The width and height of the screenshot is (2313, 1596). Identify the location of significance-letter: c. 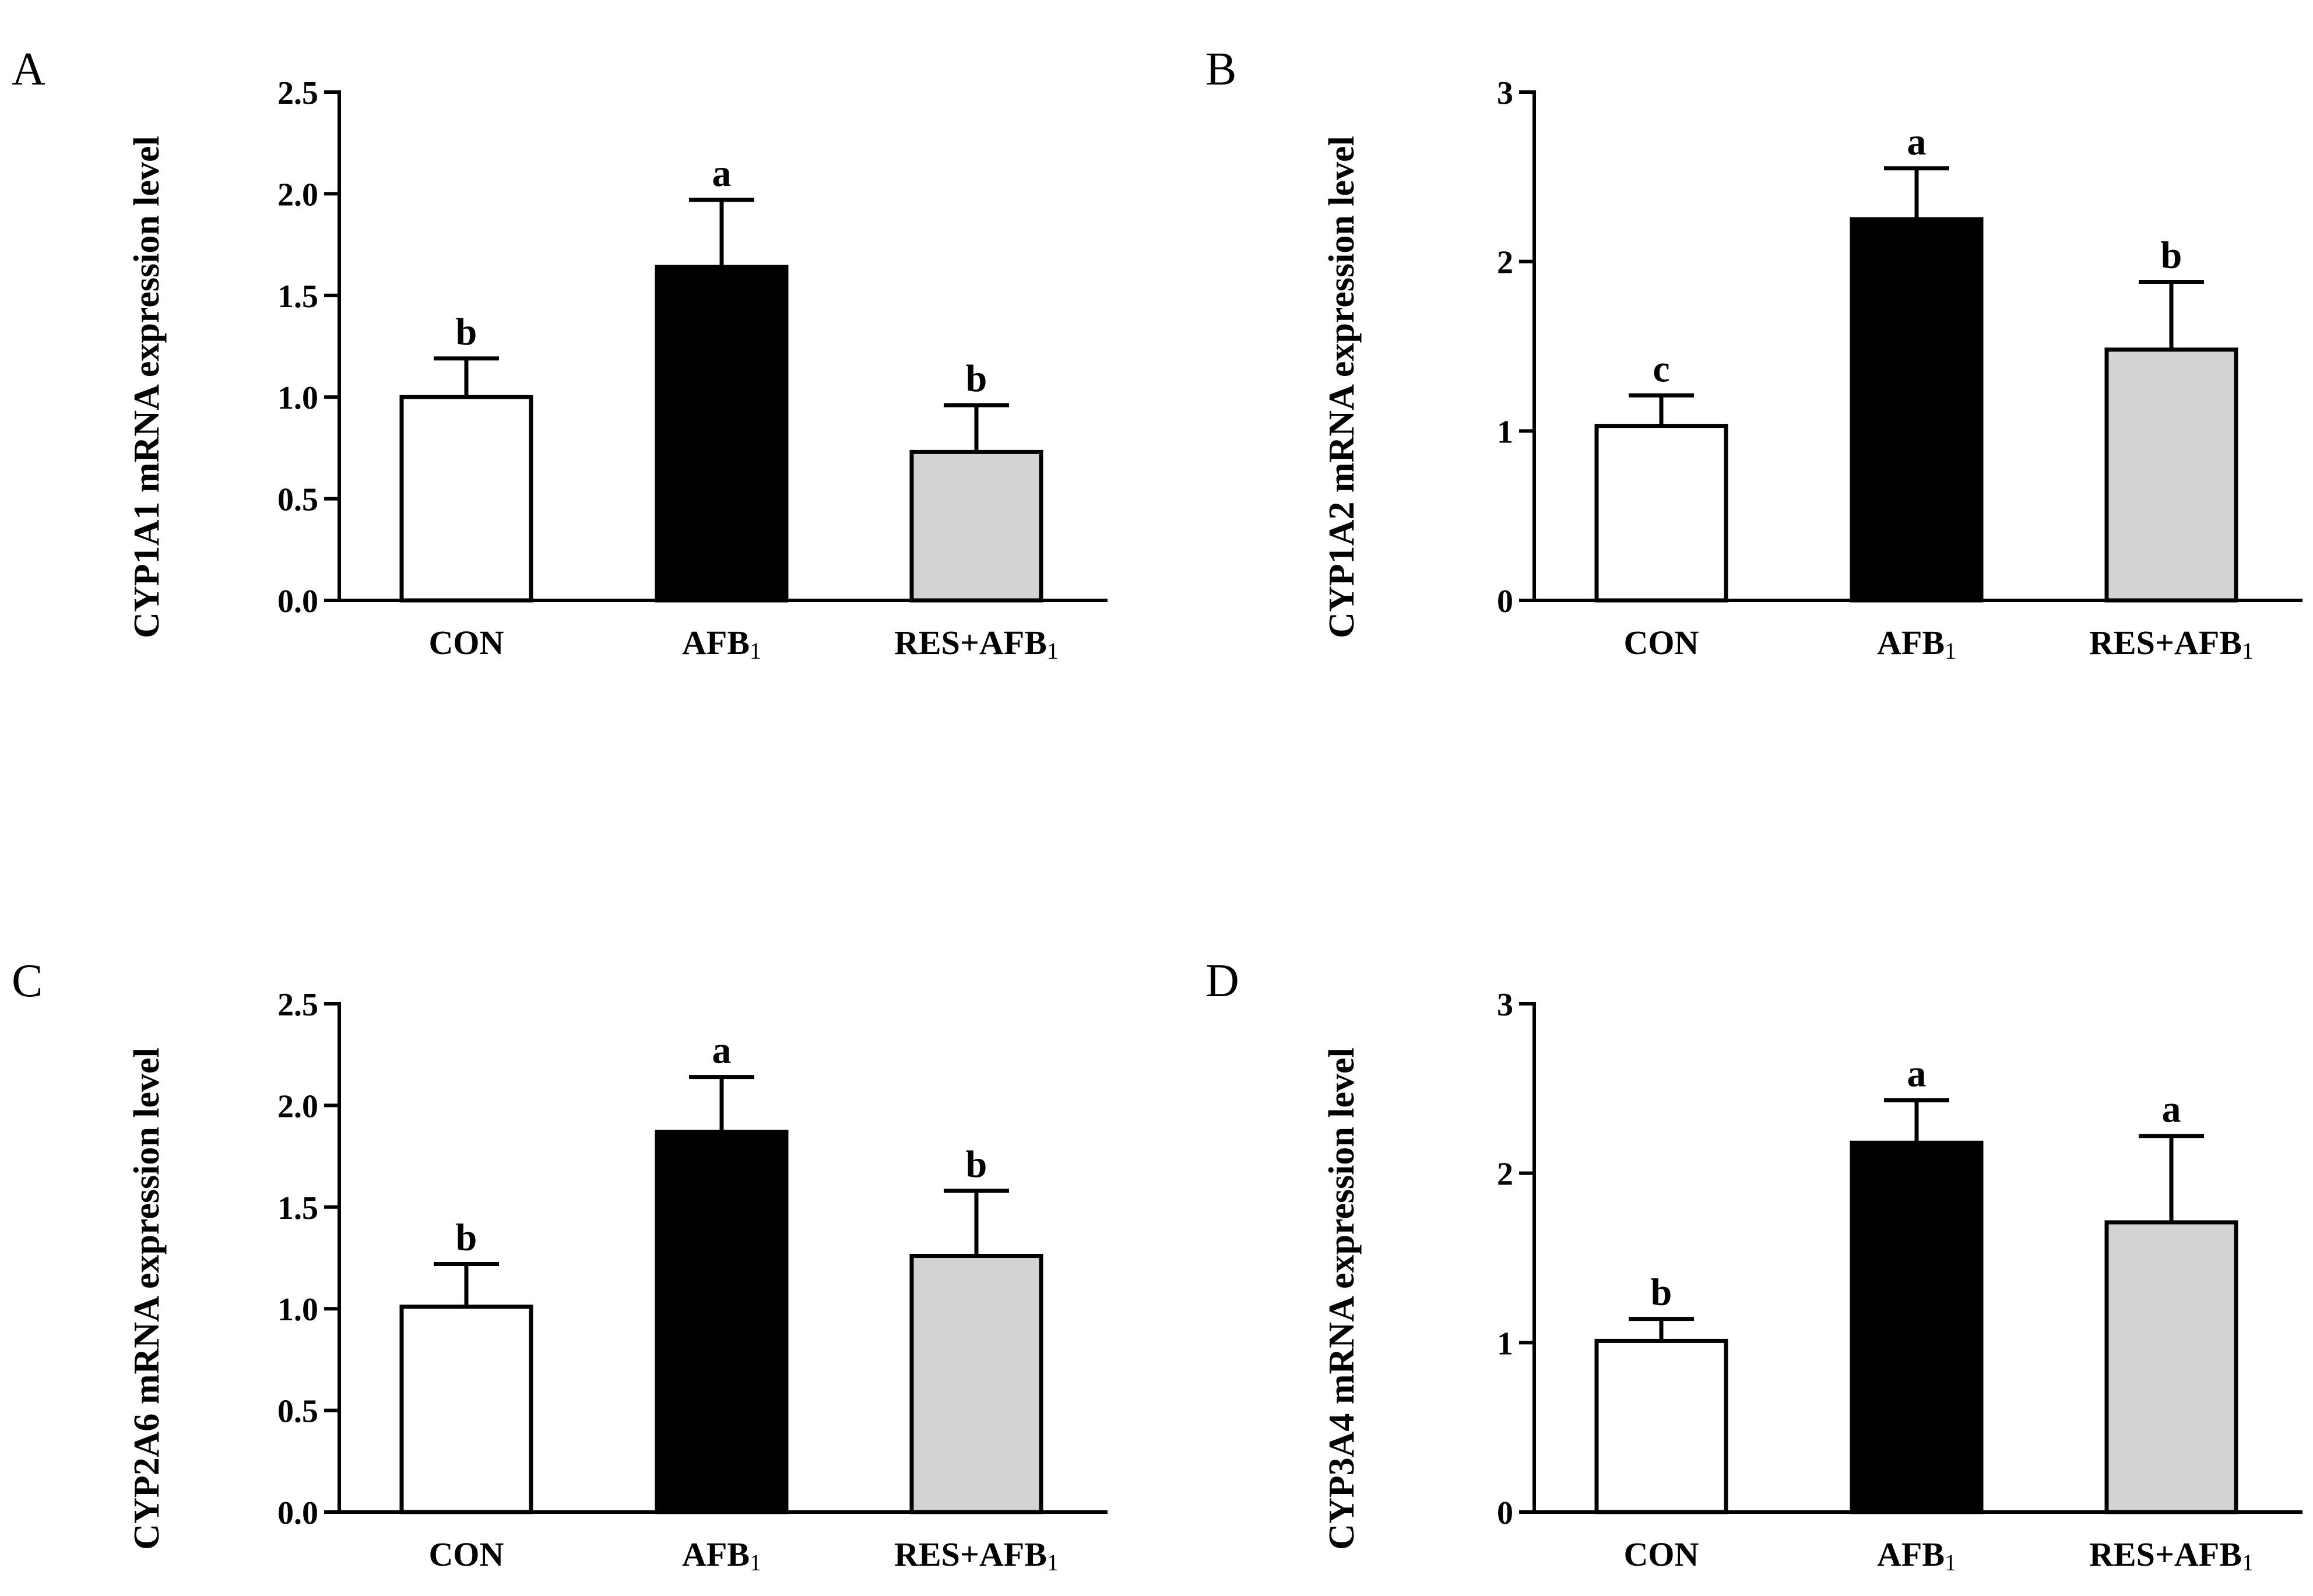
(1661, 368).